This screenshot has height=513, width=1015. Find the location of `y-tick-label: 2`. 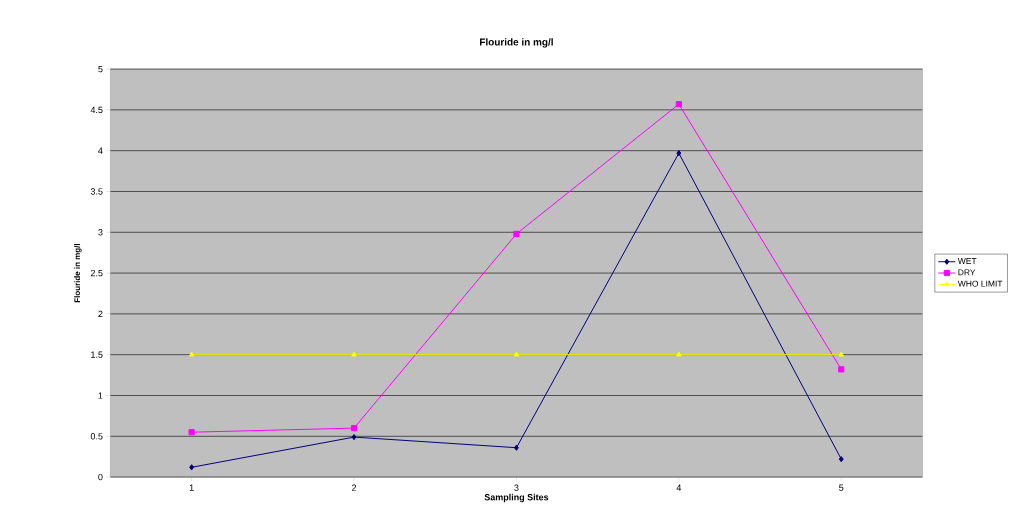

y-tick-label: 2 is located at coordinates (100, 314).